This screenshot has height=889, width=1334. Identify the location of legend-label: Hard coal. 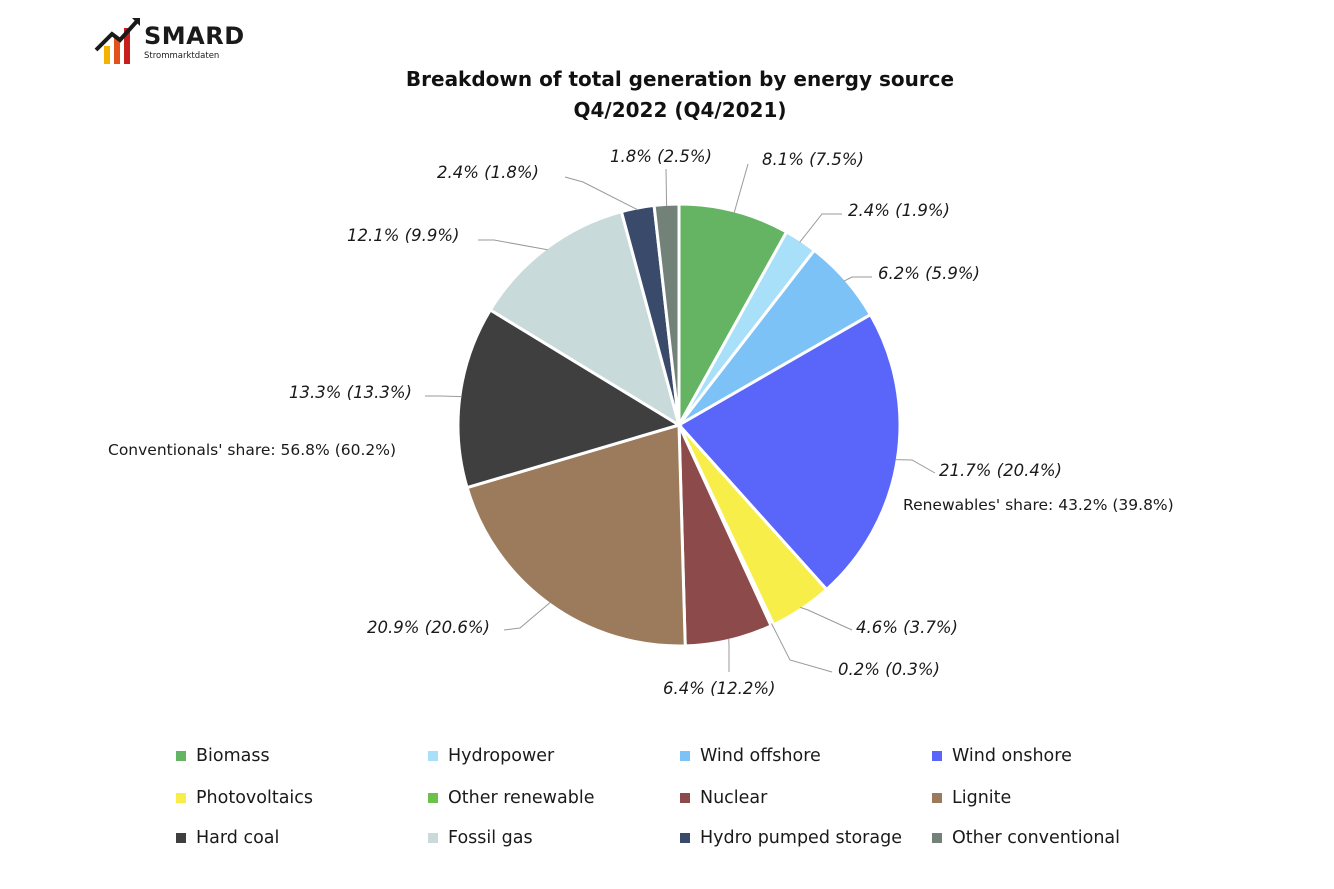
(238, 838).